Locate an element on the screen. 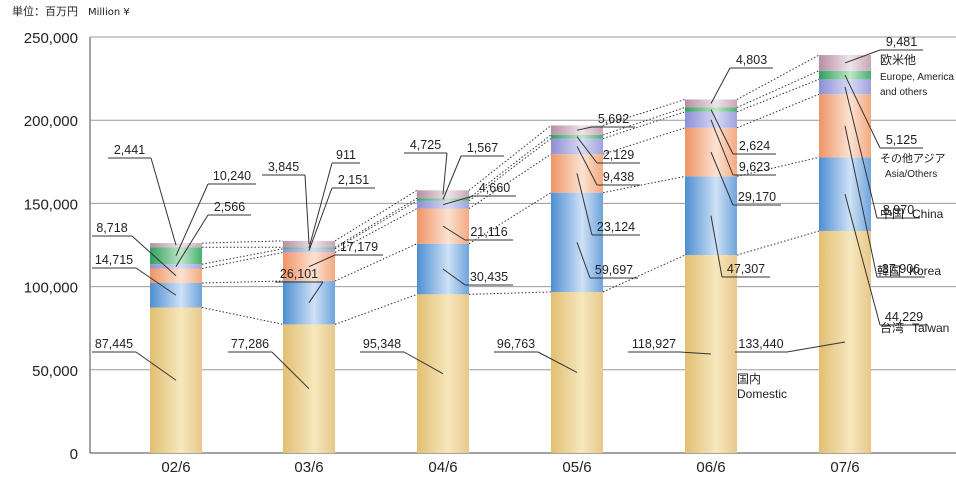 The height and width of the screenshot is (479, 956). x-tick-label: 05/6 is located at coordinates (576, 467).